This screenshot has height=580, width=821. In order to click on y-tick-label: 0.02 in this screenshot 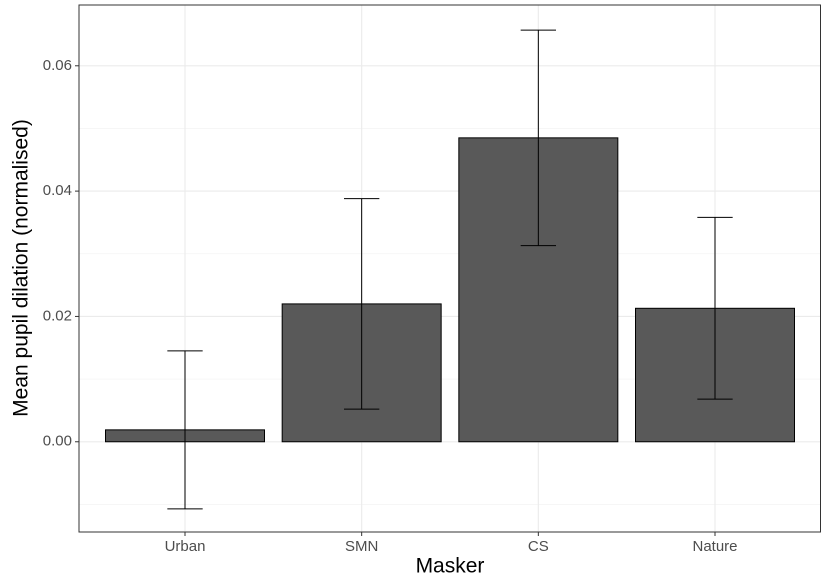, I will do `click(57, 315)`.